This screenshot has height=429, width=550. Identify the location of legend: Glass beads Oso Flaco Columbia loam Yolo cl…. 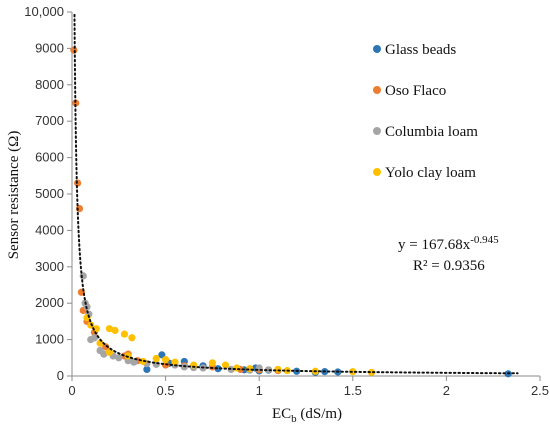
(425, 111).